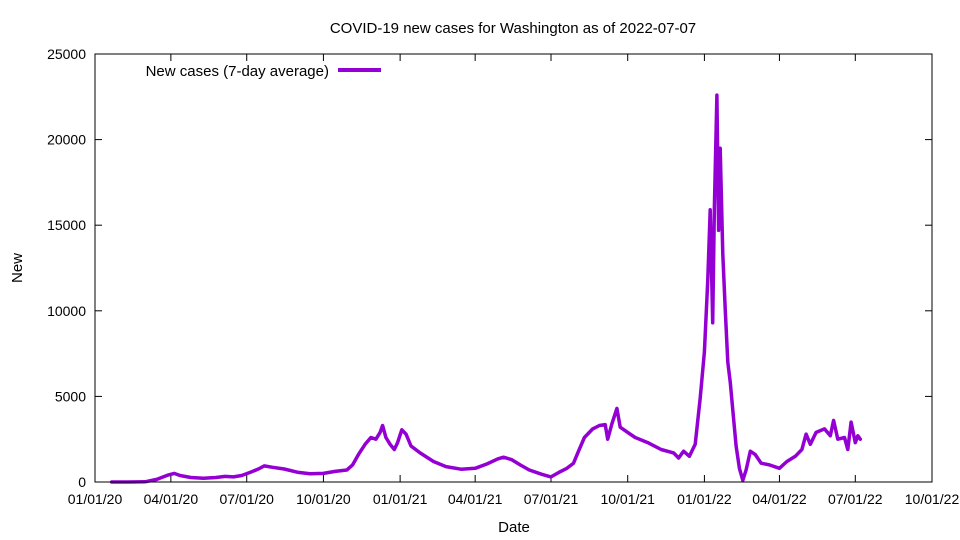 This screenshot has width=960, height=540. Describe the element at coordinates (855, 499) in the screenshot. I see `x-tick-label: 07/01/22` at that location.